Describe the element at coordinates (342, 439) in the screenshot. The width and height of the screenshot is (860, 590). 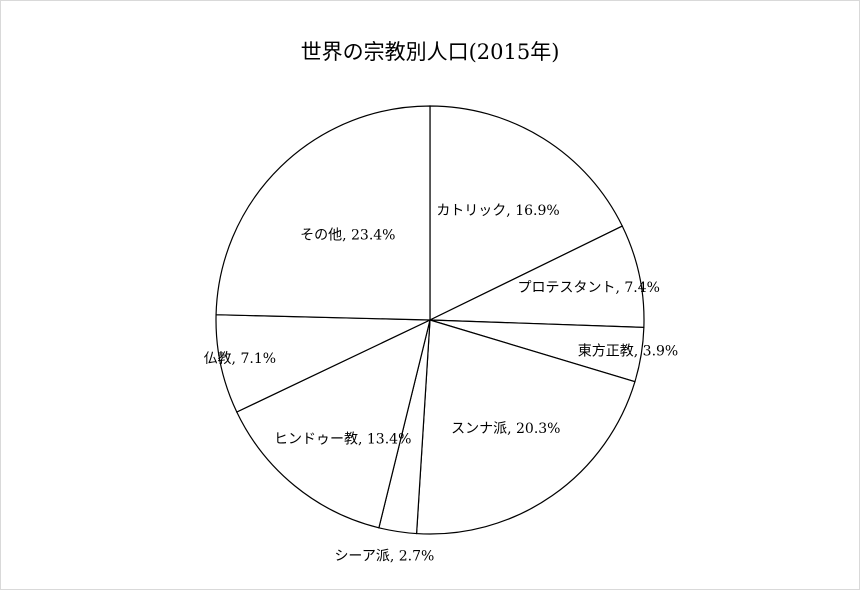
I see `slice-label: ヒンドゥー教, 13.4%` at that location.